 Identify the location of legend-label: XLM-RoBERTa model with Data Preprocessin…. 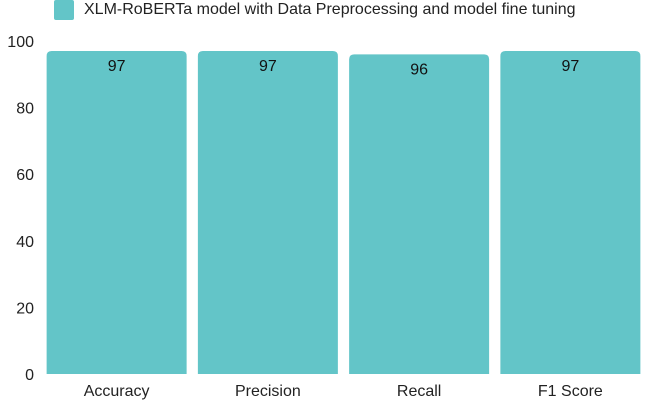
(330, 9).